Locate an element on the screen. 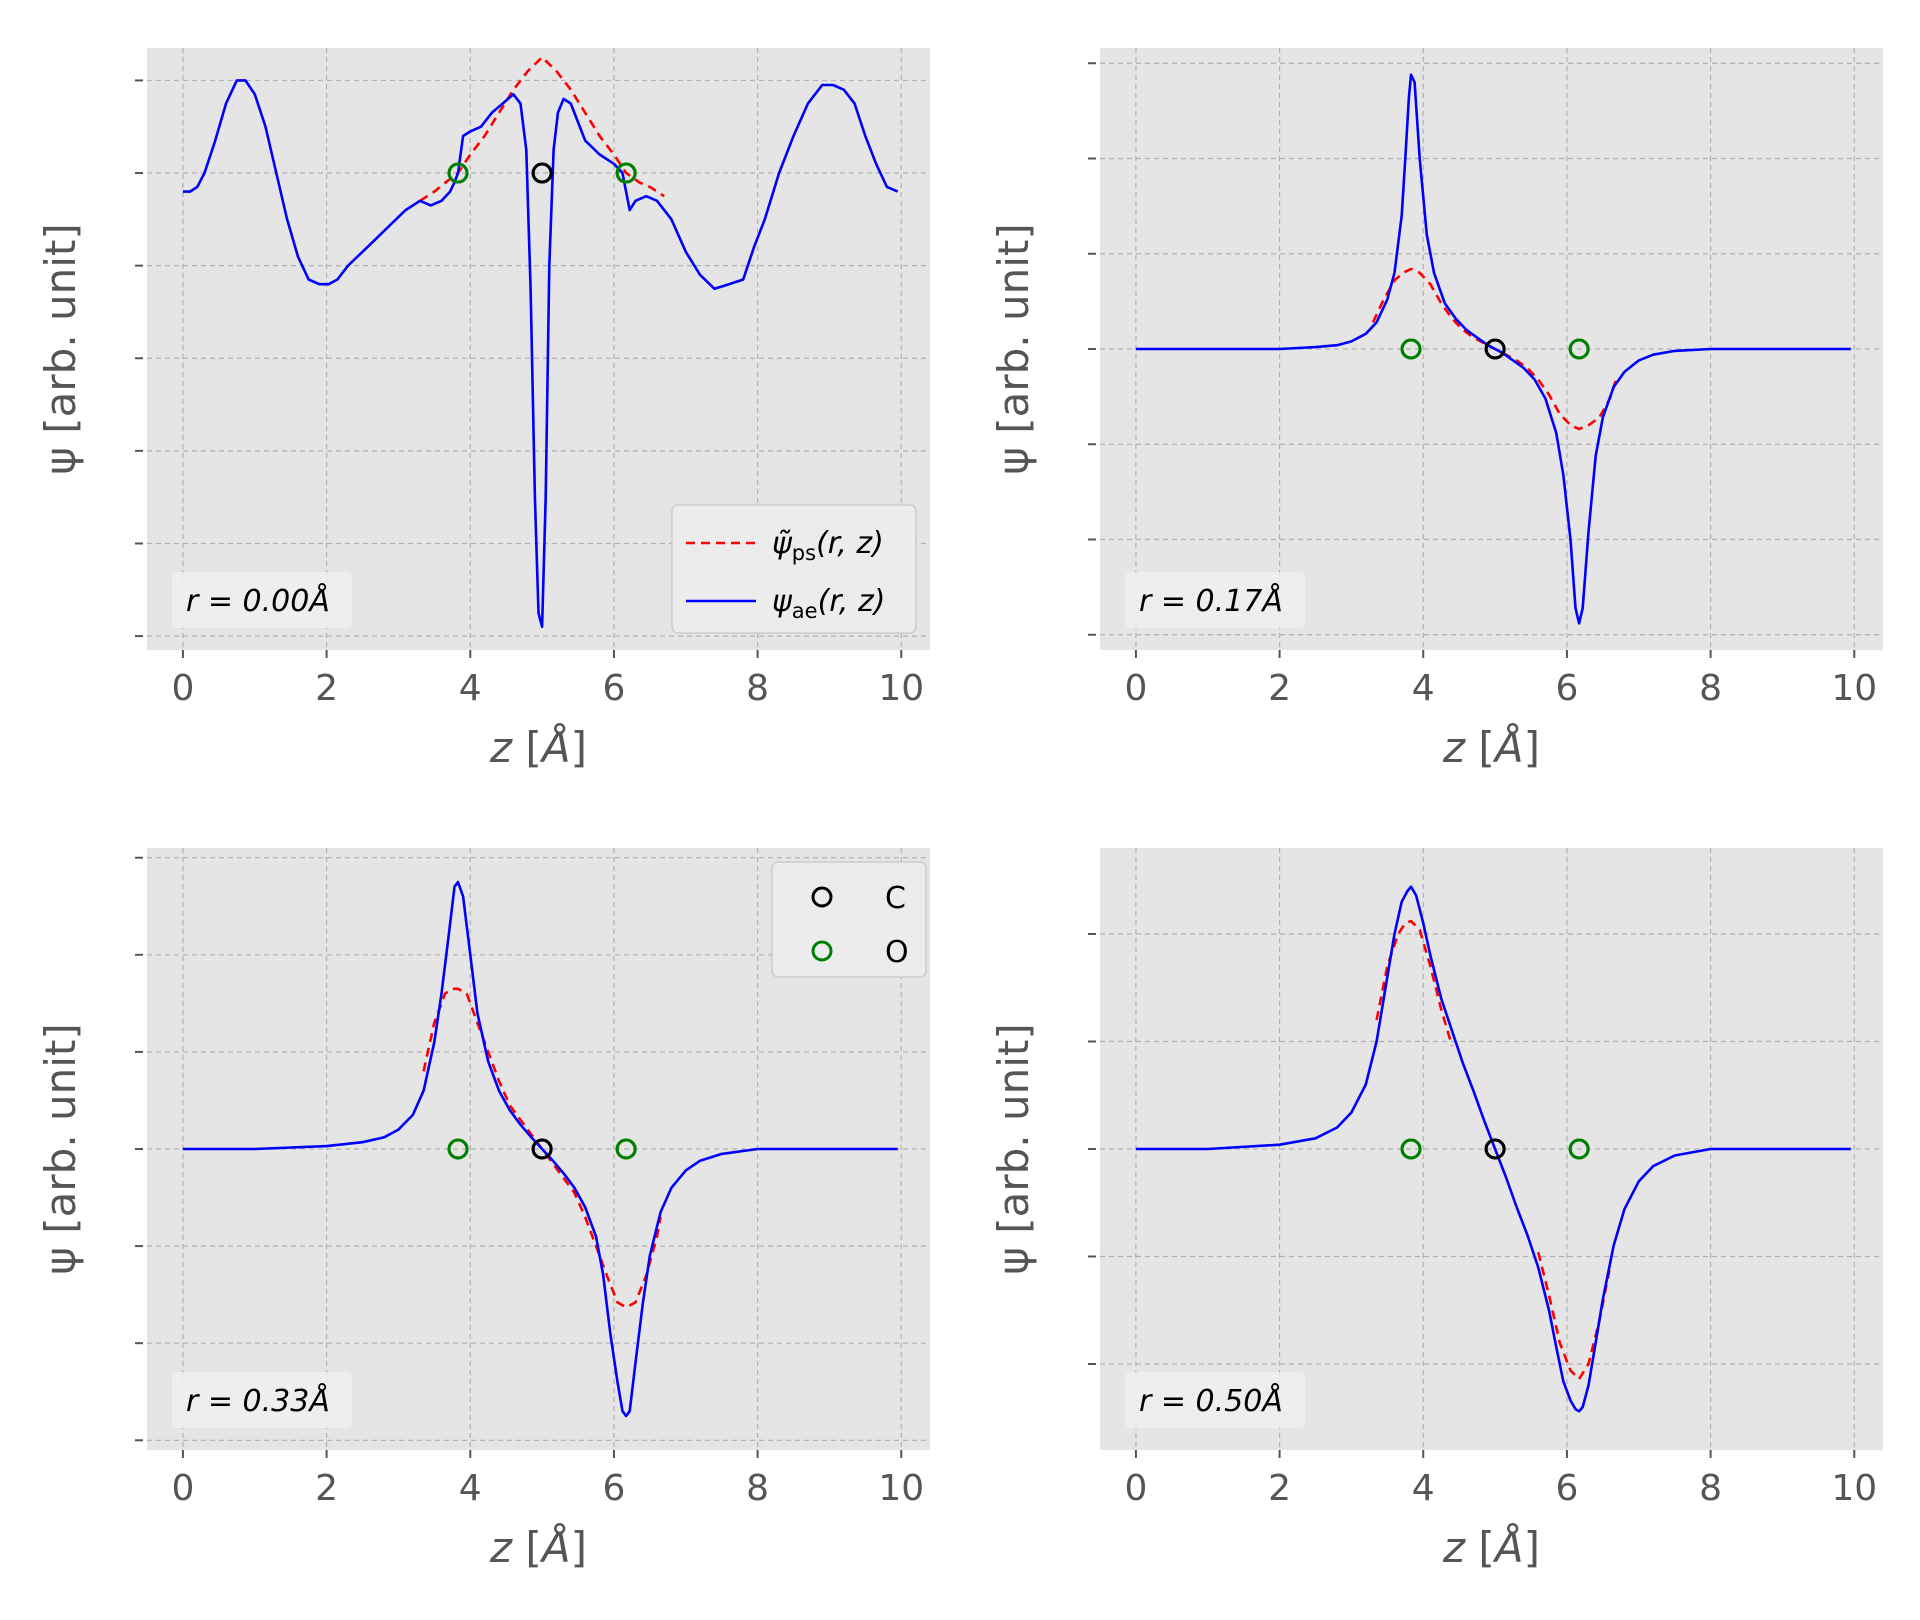 Image resolution: width=1920 pixels, height=1620 pixels. annotation-text: r = 0.17Å is located at coordinates (1211, 601).